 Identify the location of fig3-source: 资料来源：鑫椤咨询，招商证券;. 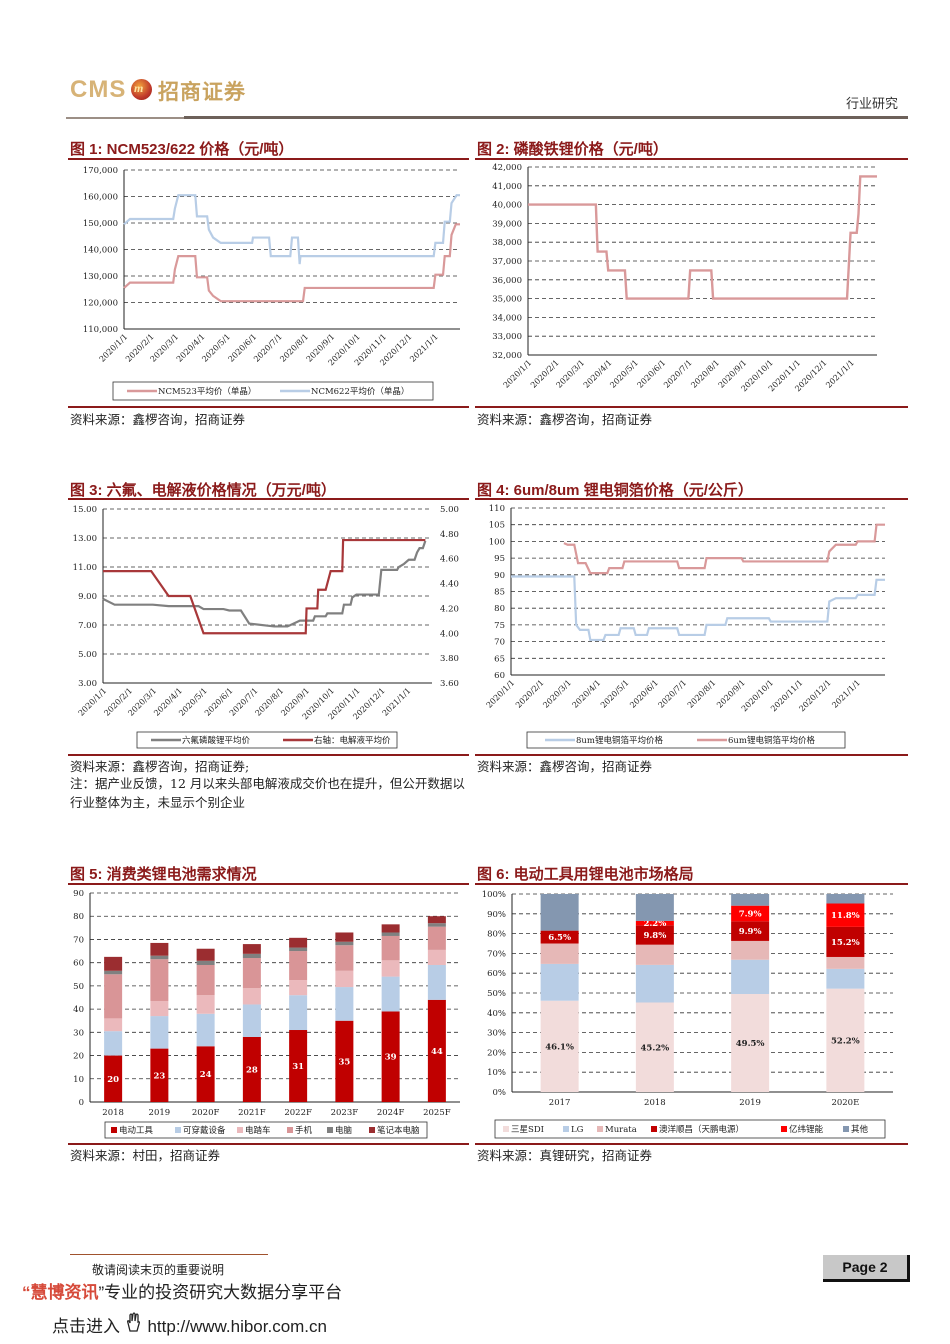
(160, 766).